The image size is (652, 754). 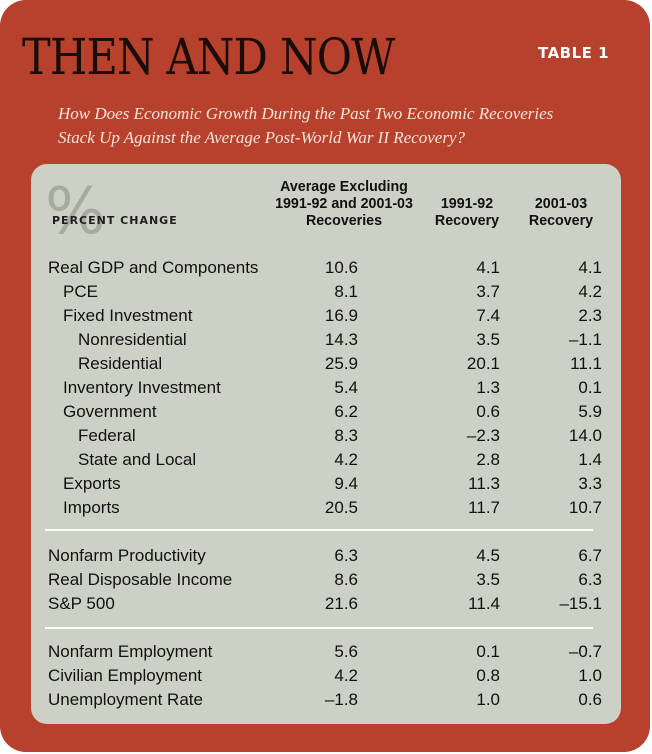 I want to click on row-value: 3.7, so click(x=488, y=291).